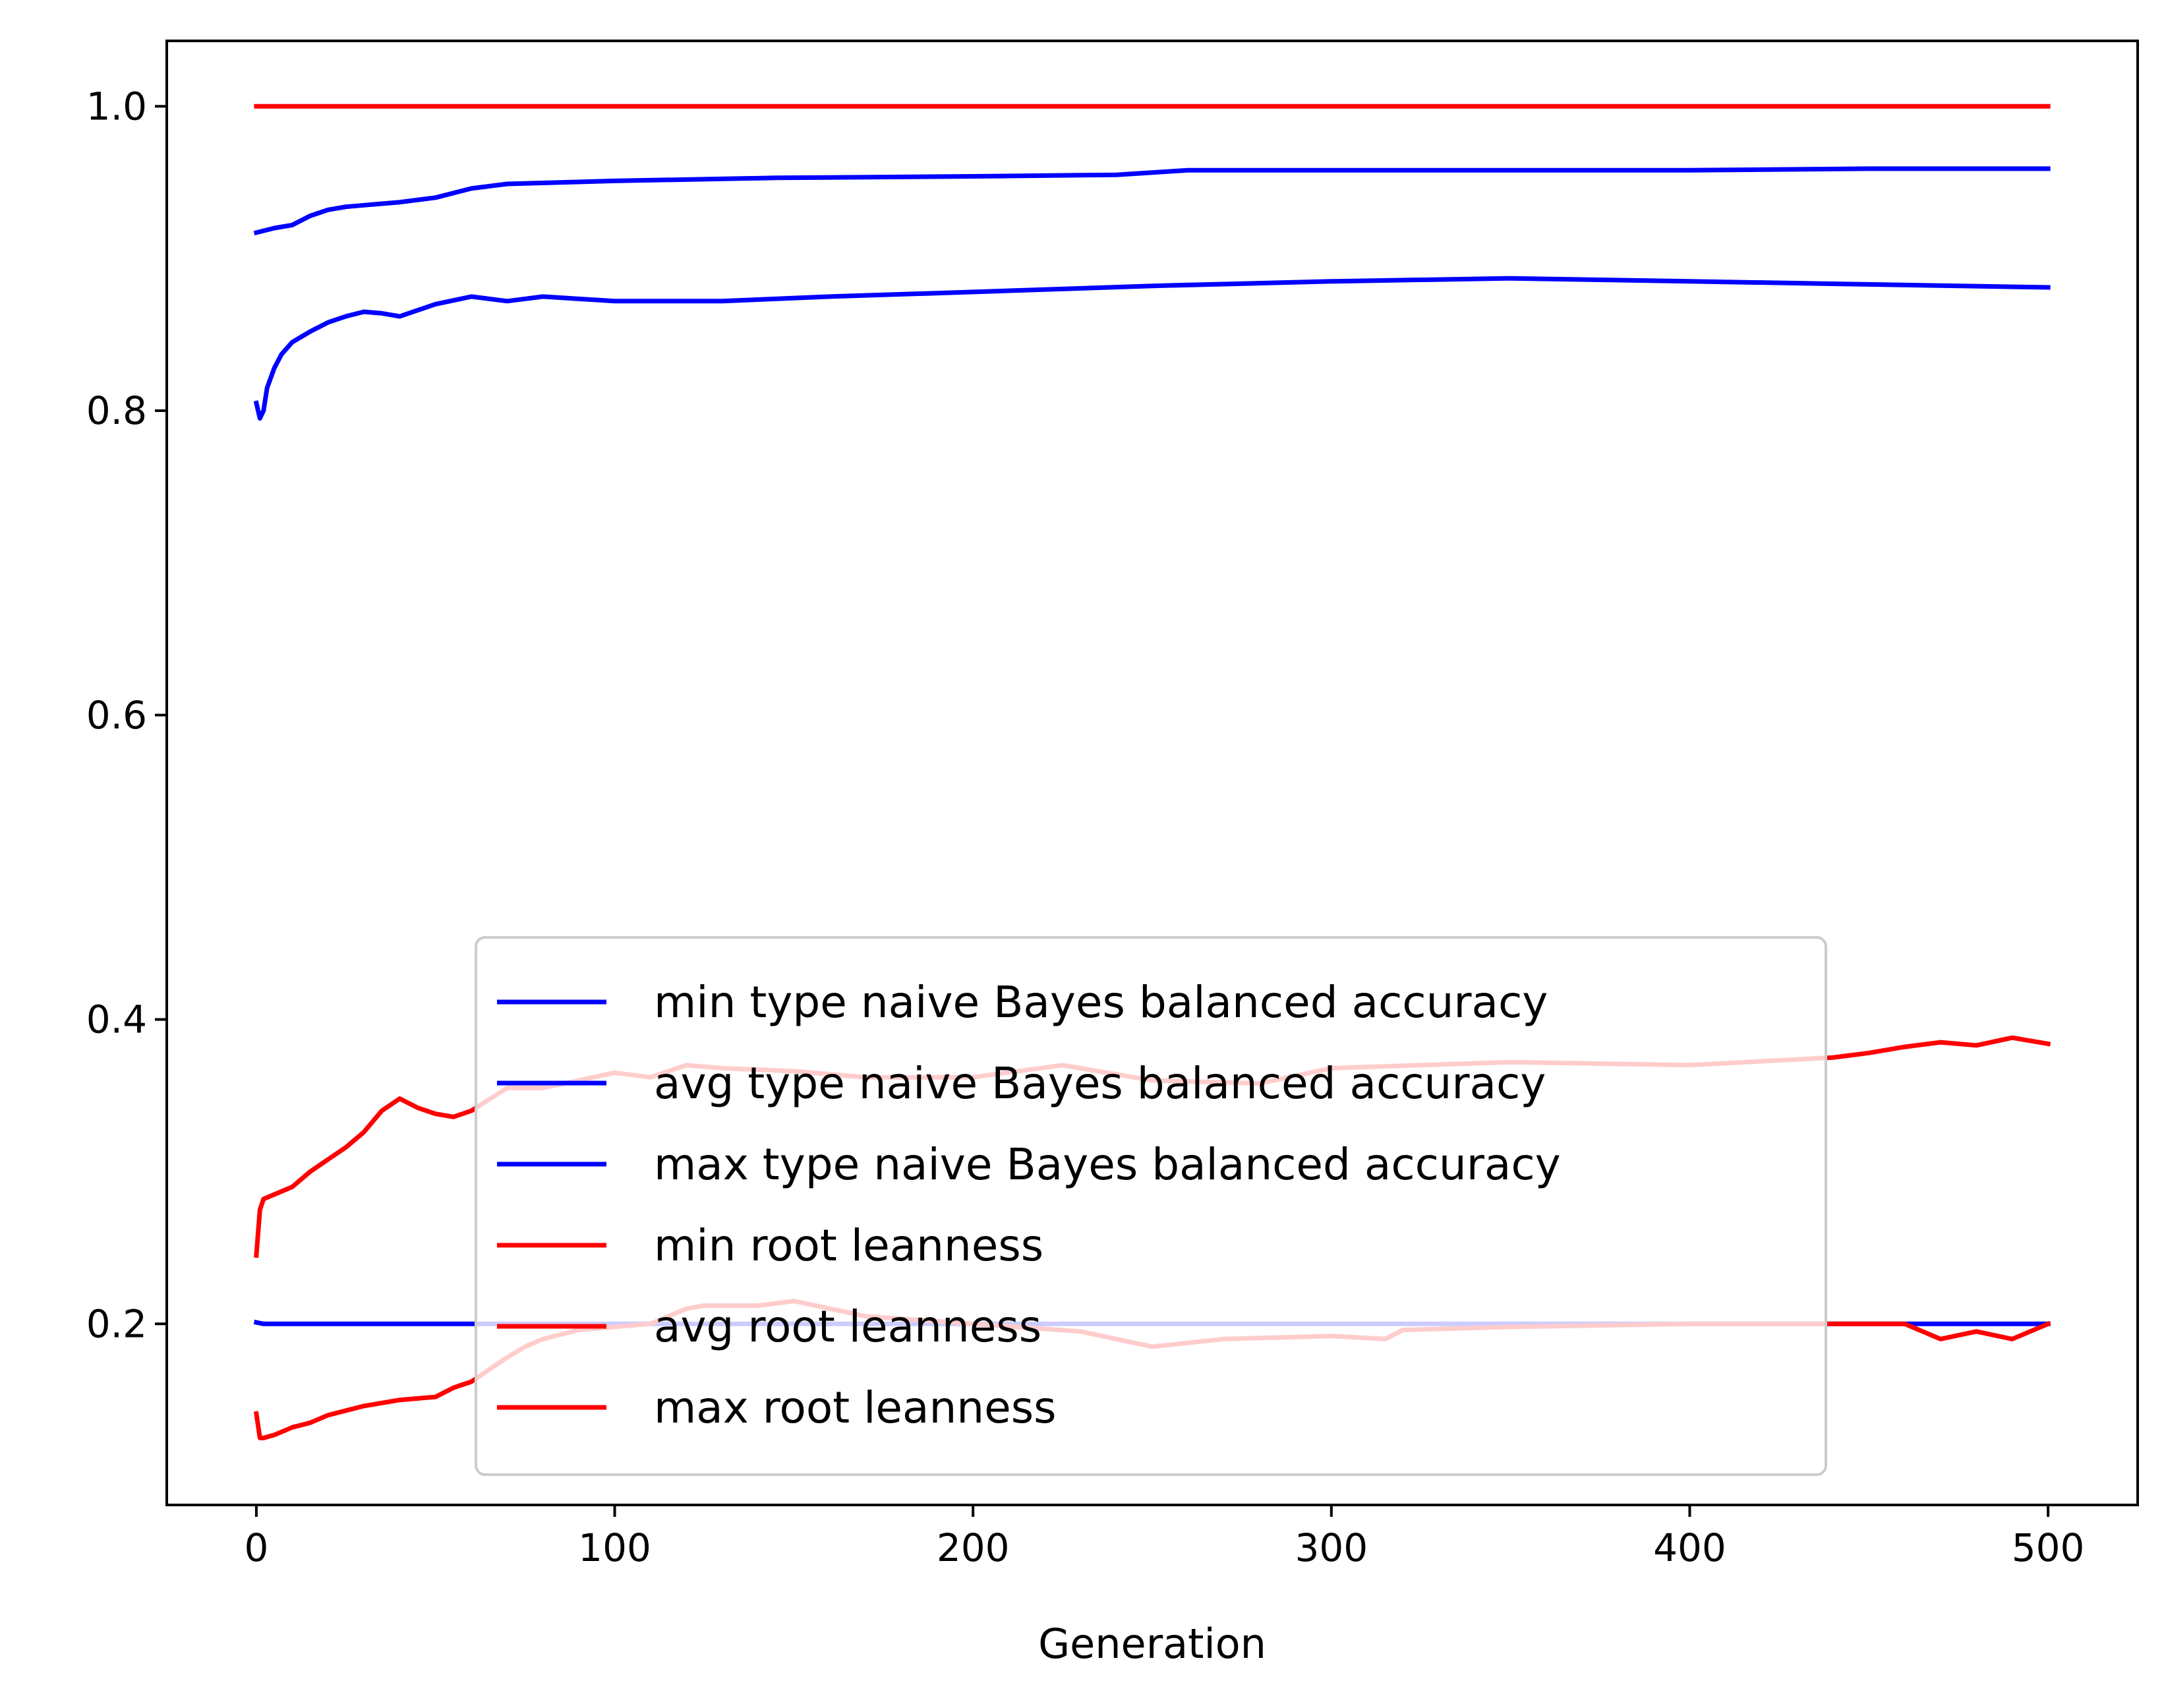 The height and width of the screenshot is (1708, 2166). I want to click on legend-label-0: min type naive Bayes balanced accuracy, so click(1101, 1002).